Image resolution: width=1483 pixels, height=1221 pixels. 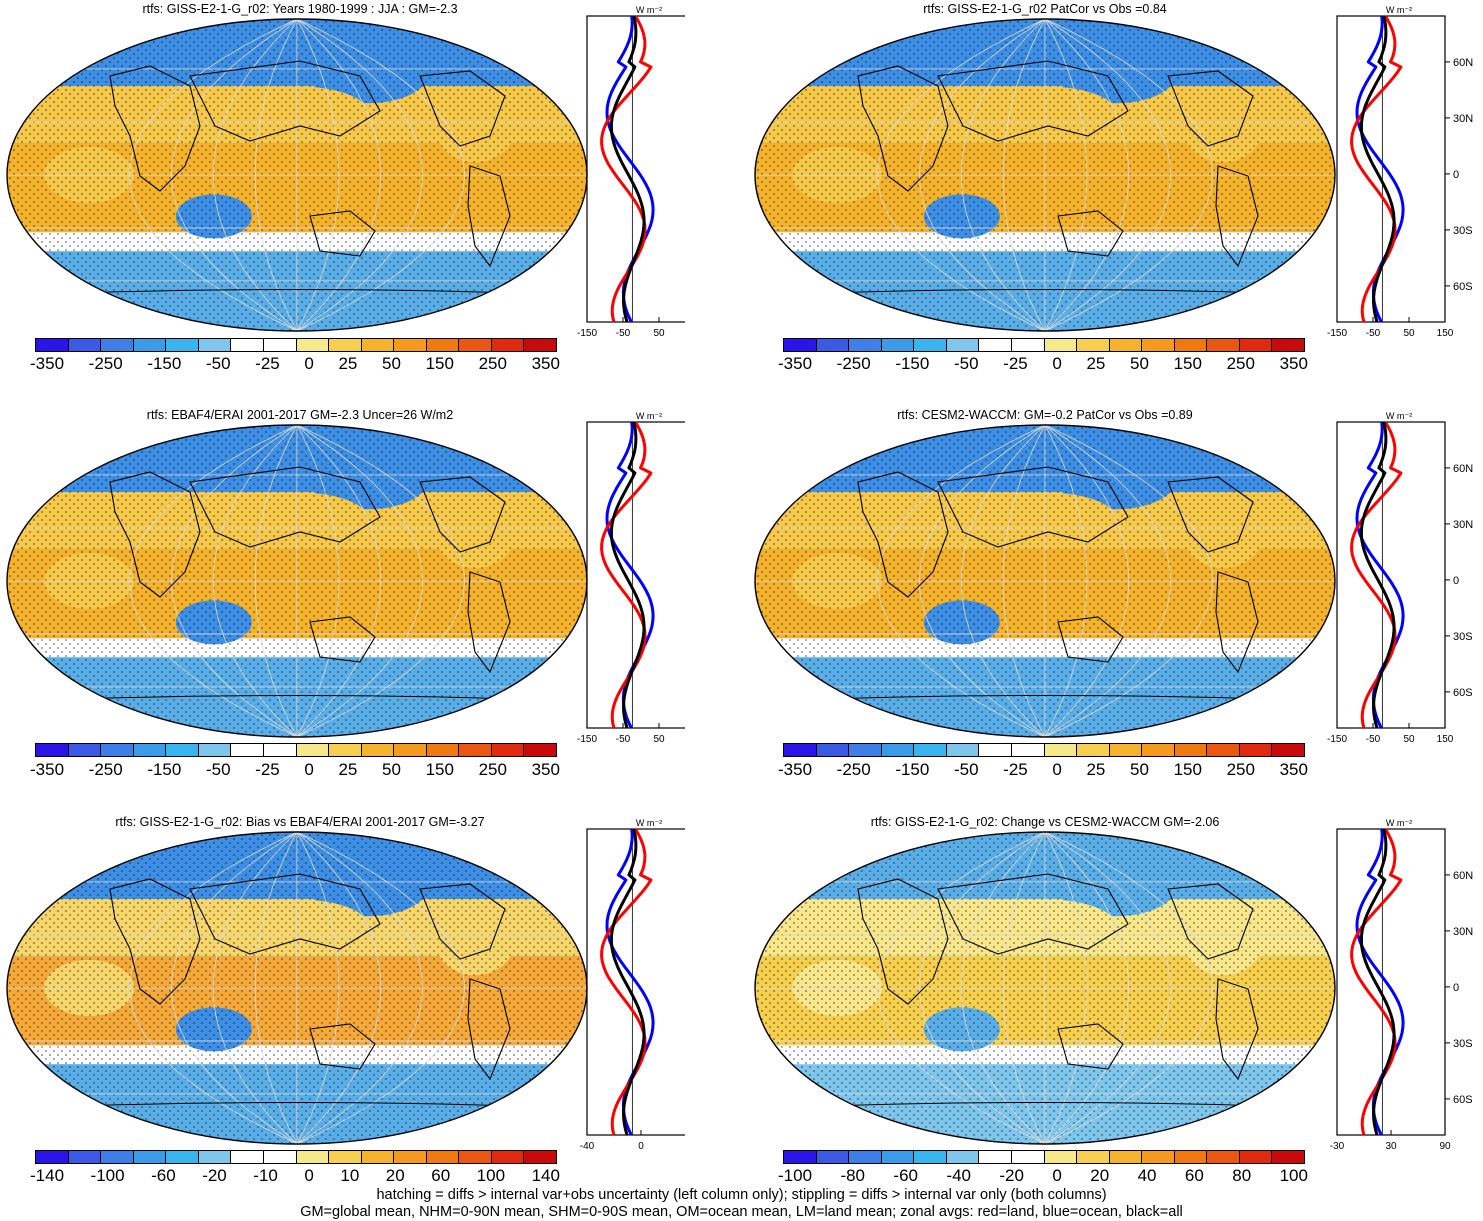 I want to click on colorbar-tick-label: 40, so click(x=1147, y=1175).